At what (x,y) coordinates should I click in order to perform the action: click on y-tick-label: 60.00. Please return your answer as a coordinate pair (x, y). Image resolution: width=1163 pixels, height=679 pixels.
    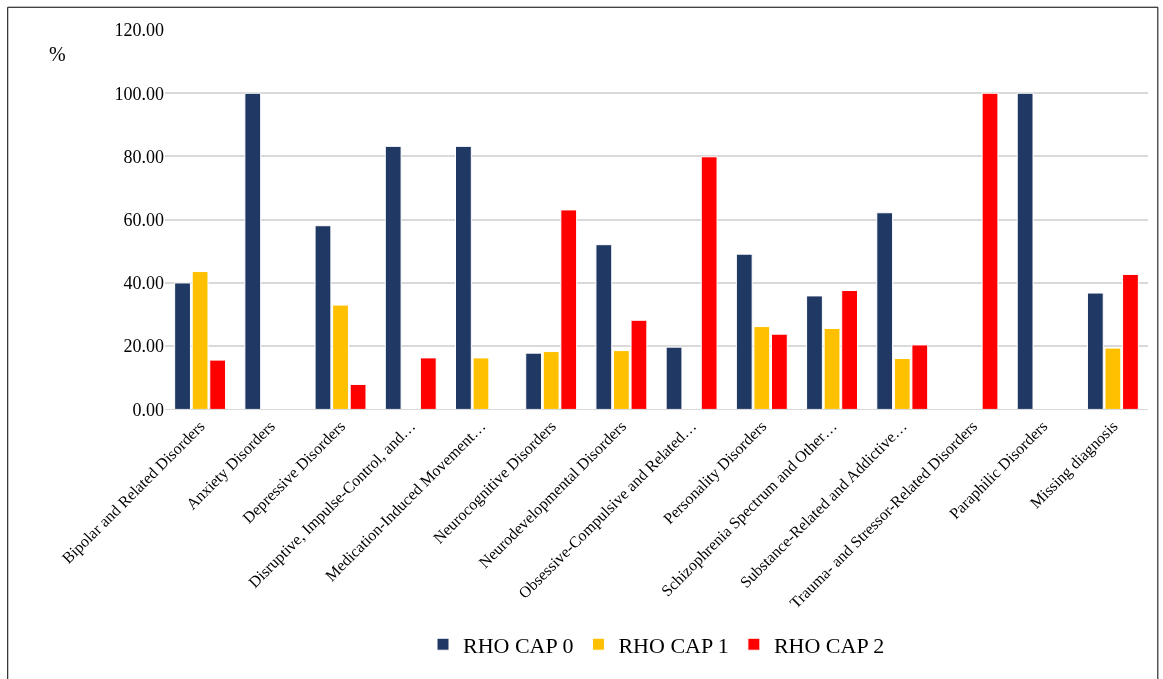
    Looking at the image, I should click on (143, 220).